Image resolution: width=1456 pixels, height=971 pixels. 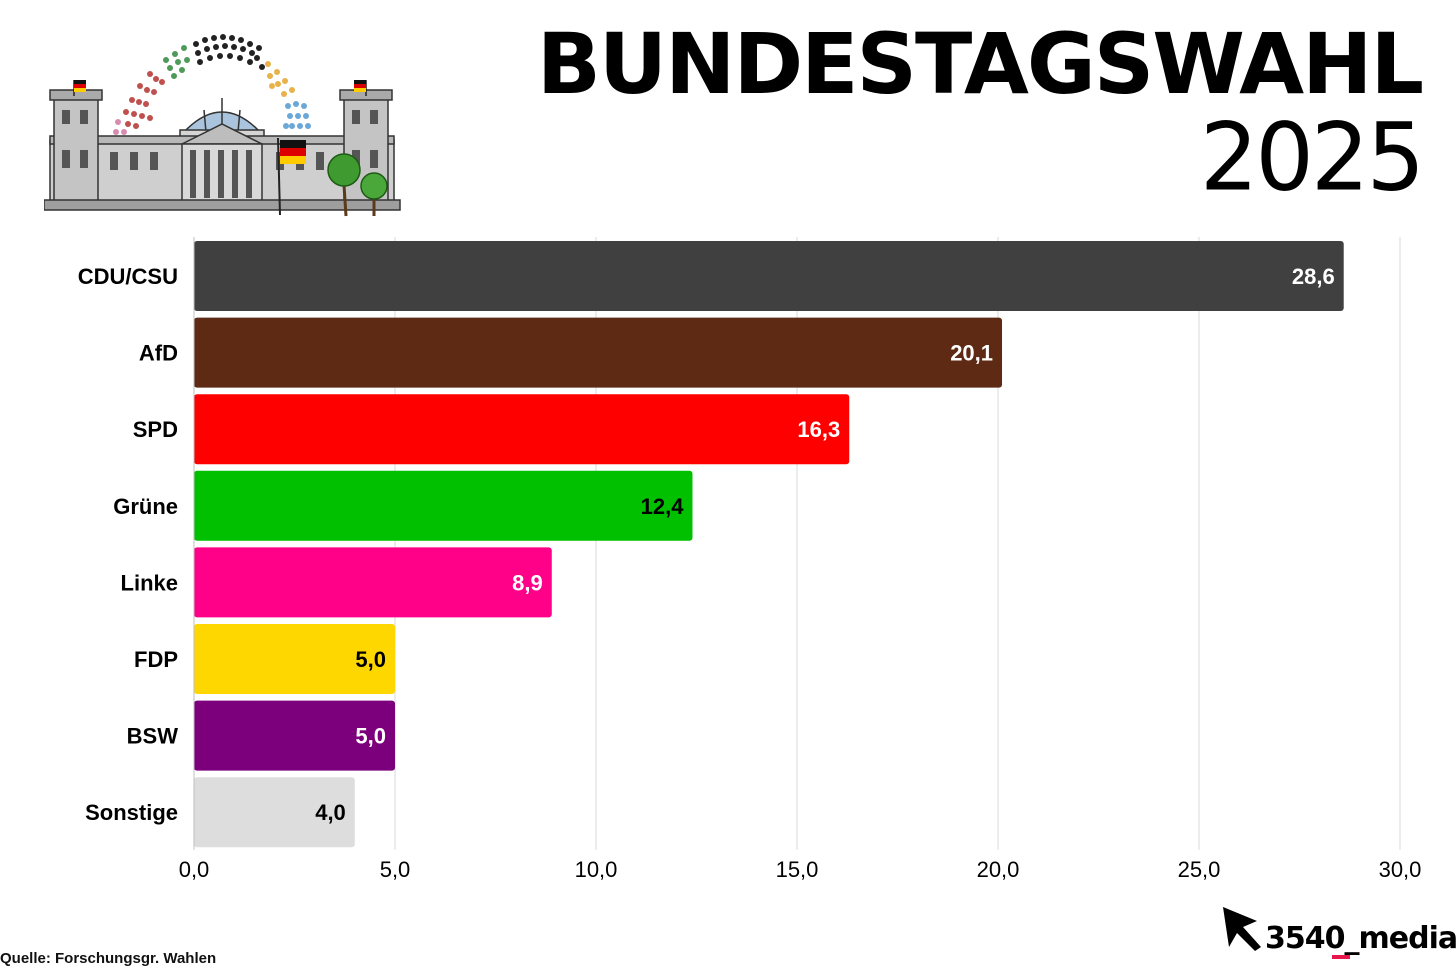 I want to click on tick-label: 20,0, so click(x=998, y=869).